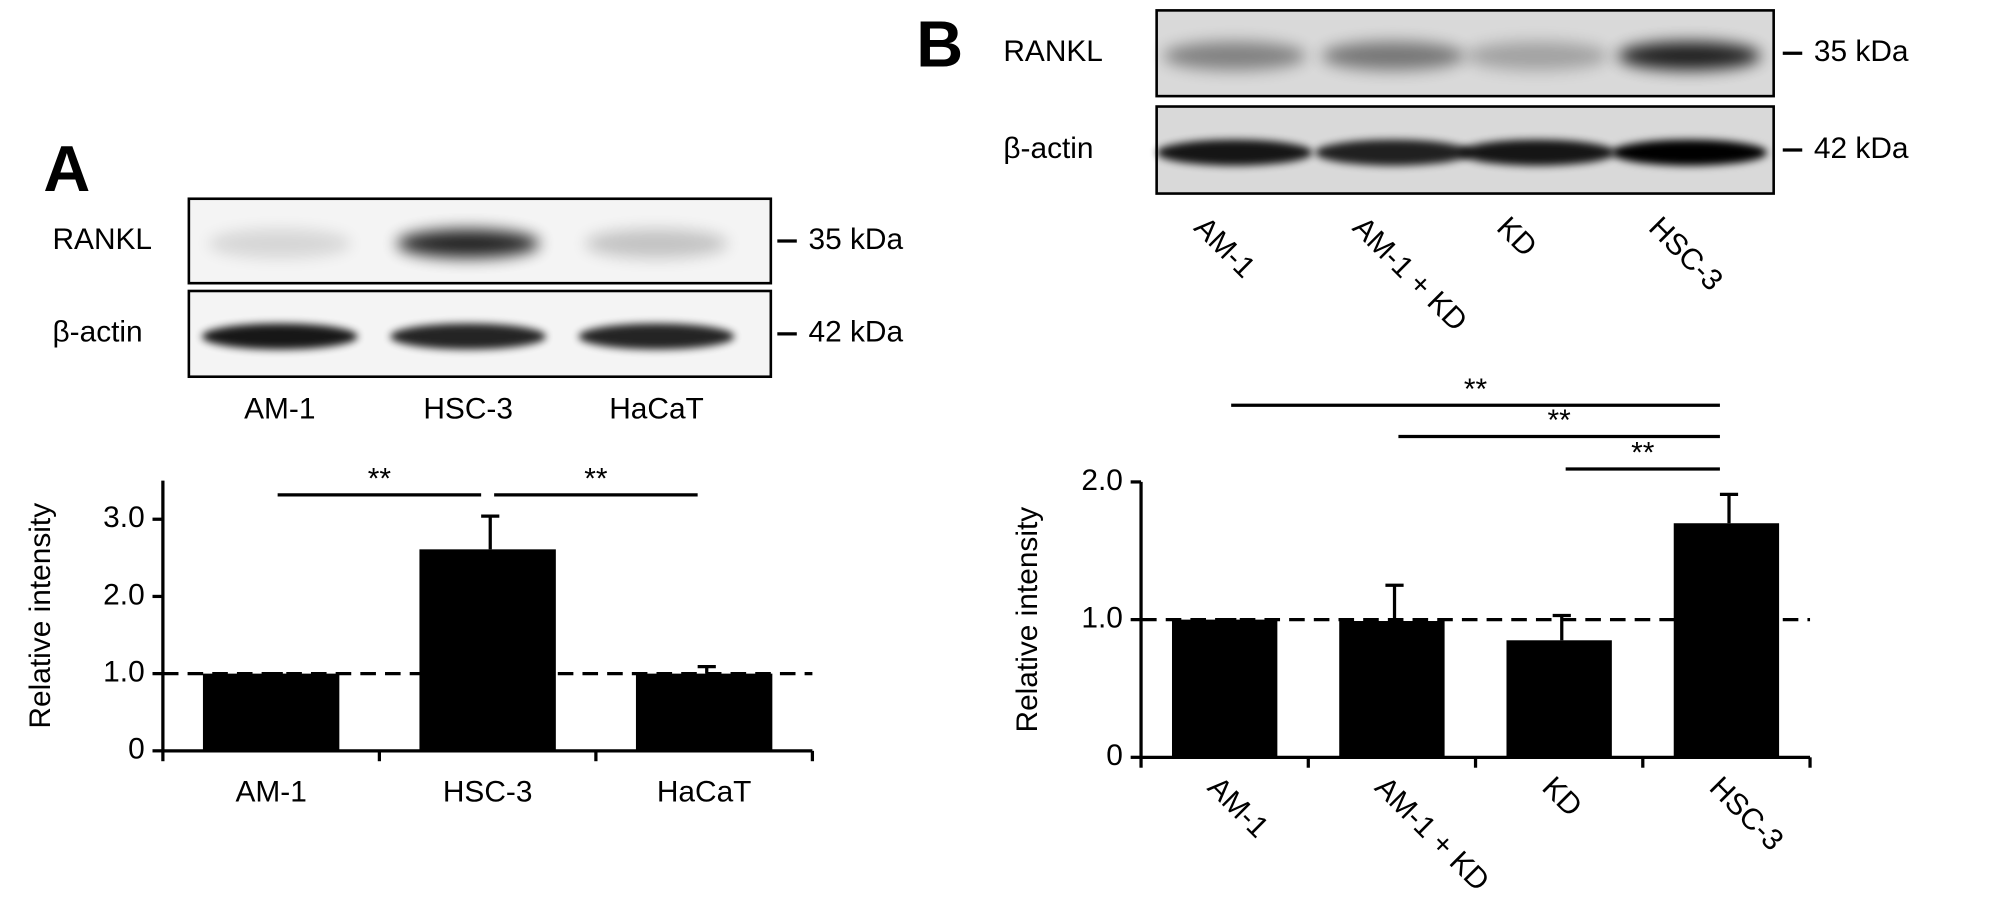 The width and height of the screenshot is (2008, 921). I want to click on panel-letter: A, so click(66, 168).